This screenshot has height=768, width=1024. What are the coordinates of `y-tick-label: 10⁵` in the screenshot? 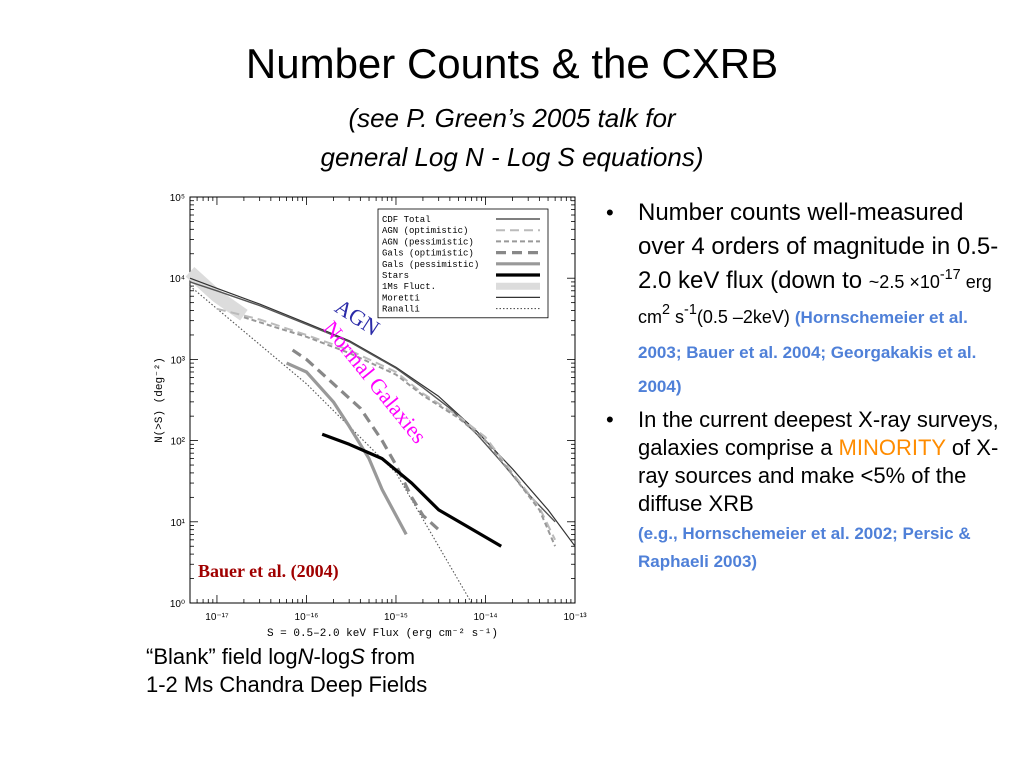 It's located at (177, 198).